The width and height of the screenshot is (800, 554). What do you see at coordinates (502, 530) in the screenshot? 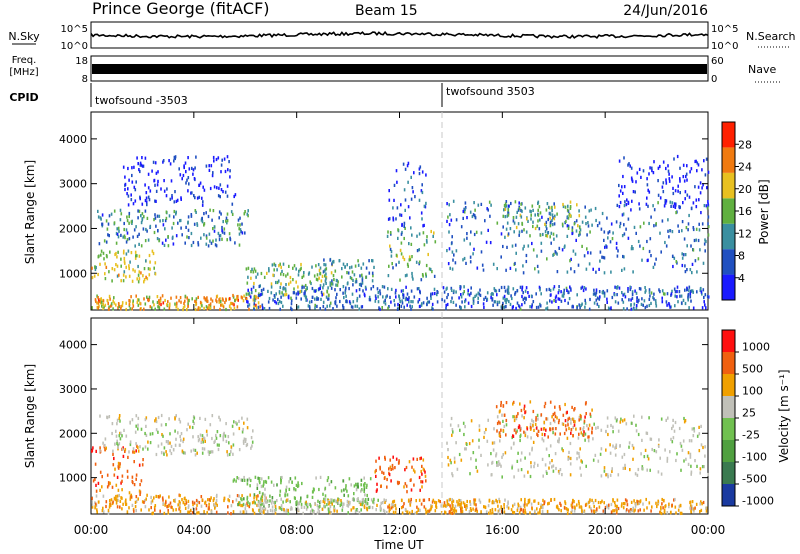
I see `x-tick-label: 16:00` at bounding box center [502, 530].